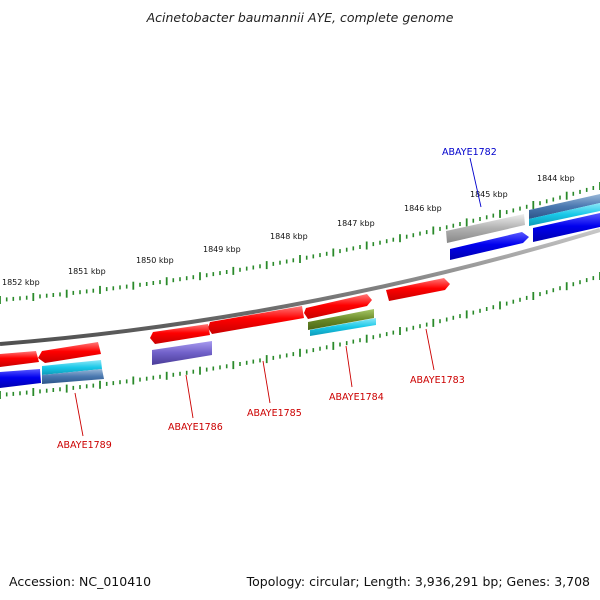  Describe the element at coordinates (274, 413) in the screenshot. I see `gene-label: ABAYE1785` at that location.